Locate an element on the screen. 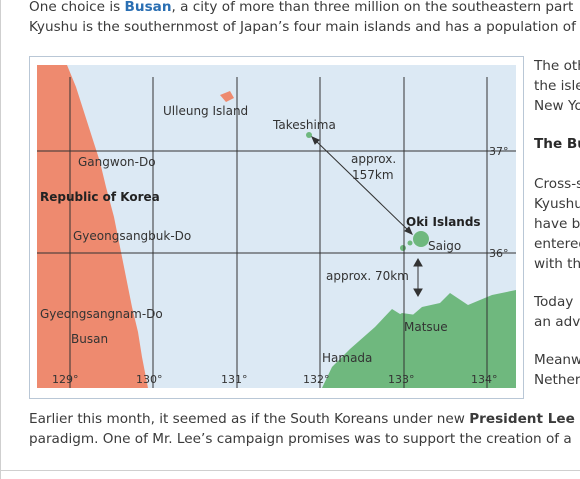 This screenshot has height=479, width=580. lon-label: 133° is located at coordinates (401, 379).